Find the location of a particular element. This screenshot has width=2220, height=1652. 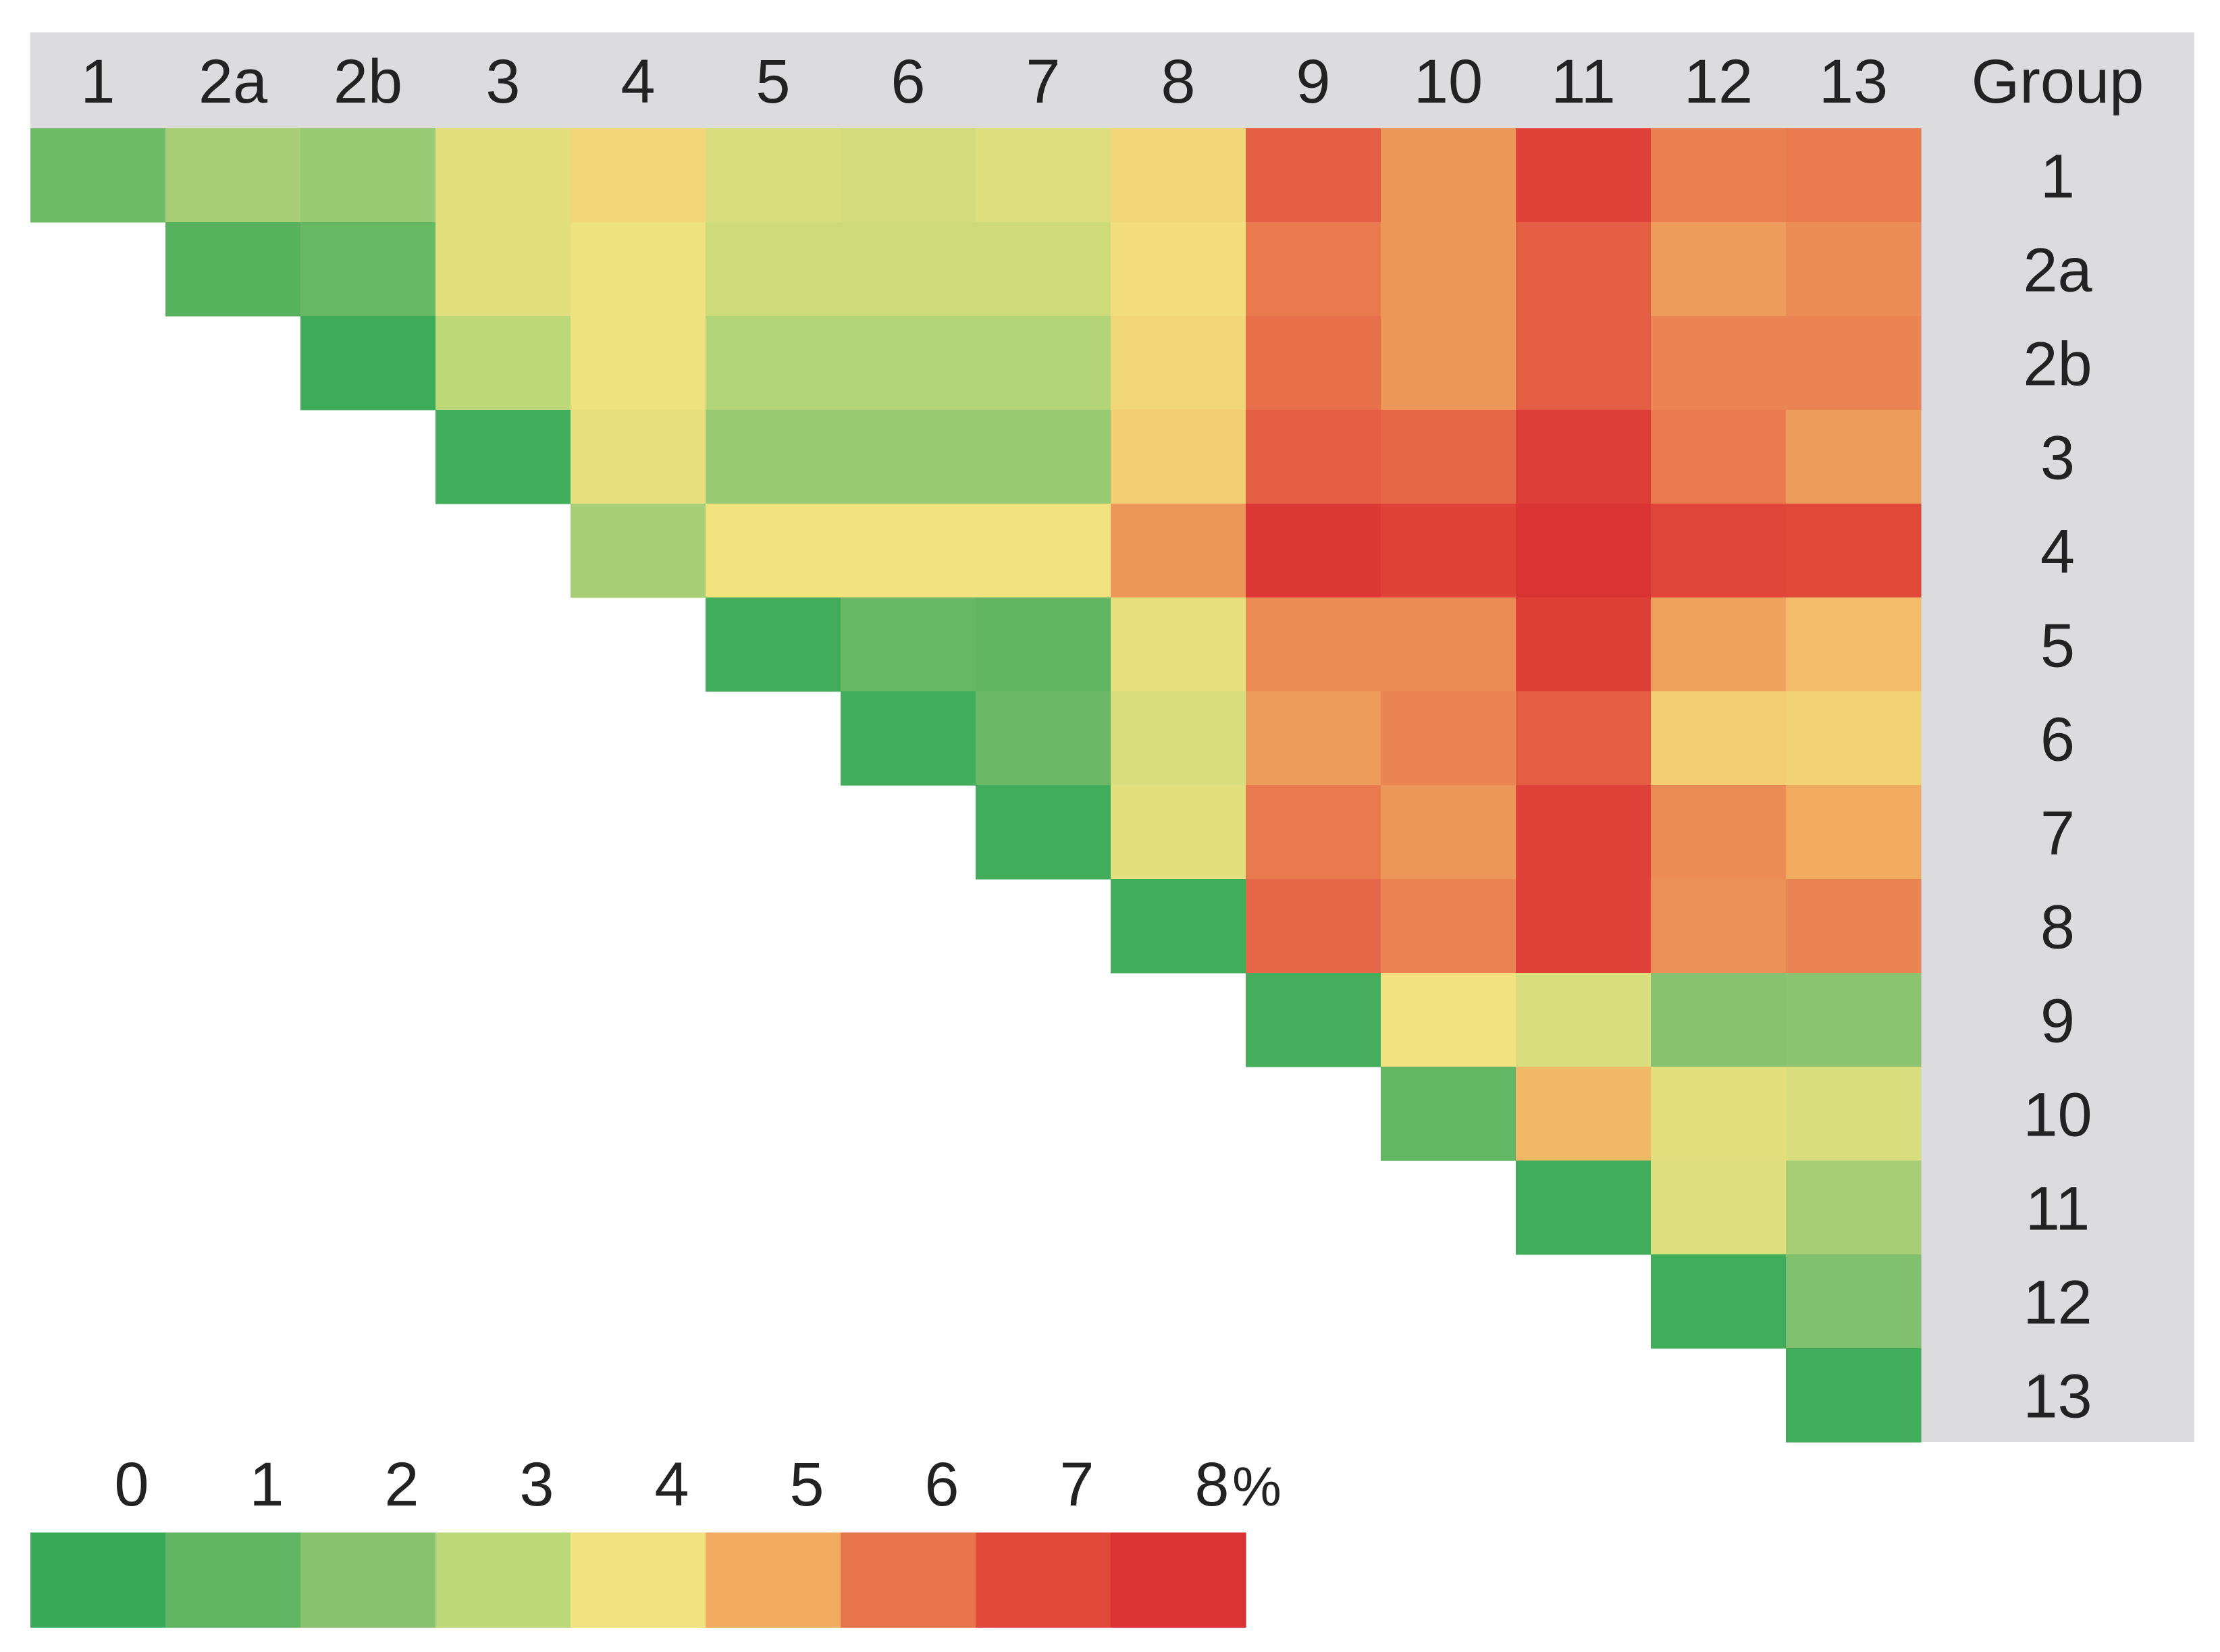

column-label-9: 9 is located at coordinates (1313, 81).